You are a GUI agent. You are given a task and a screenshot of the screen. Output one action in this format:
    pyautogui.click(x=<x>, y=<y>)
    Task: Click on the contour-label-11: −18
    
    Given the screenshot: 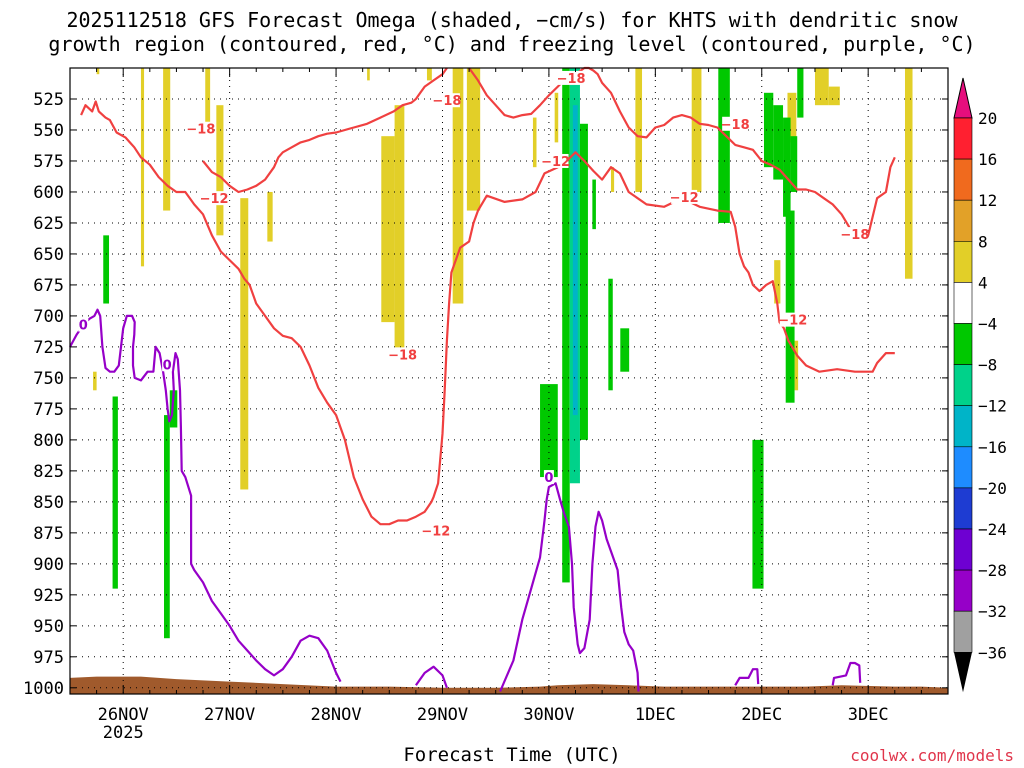 What is the action you would take?
    pyautogui.click(x=735, y=125)
    